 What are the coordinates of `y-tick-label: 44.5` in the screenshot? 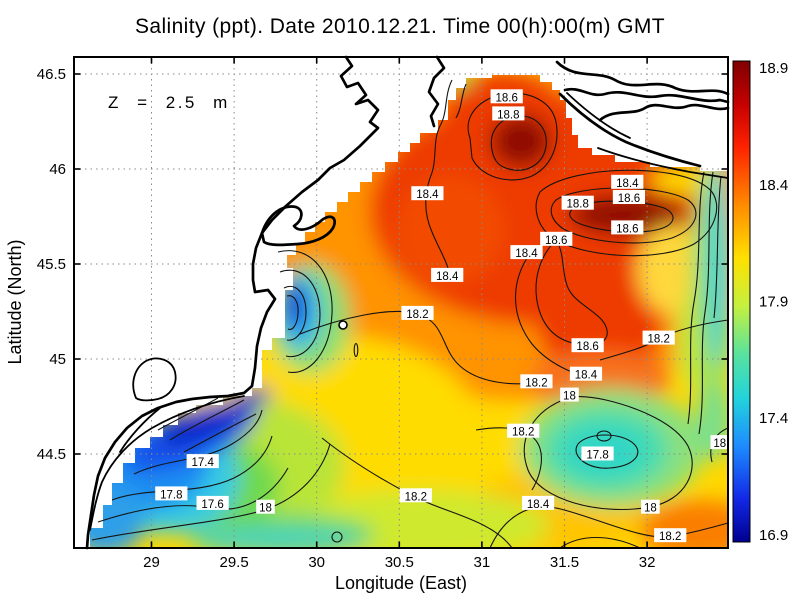 It's located at (51, 454).